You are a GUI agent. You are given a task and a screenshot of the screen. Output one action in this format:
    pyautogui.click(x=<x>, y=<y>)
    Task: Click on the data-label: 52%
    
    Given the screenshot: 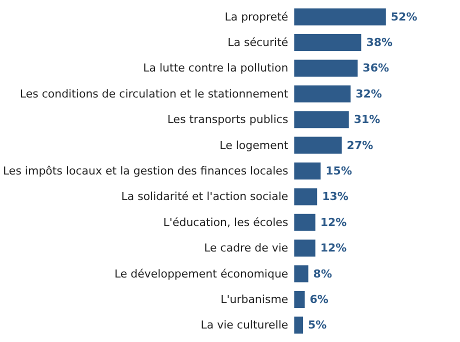 What is the action you would take?
    pyautogui.click(x=404, y=17)
    